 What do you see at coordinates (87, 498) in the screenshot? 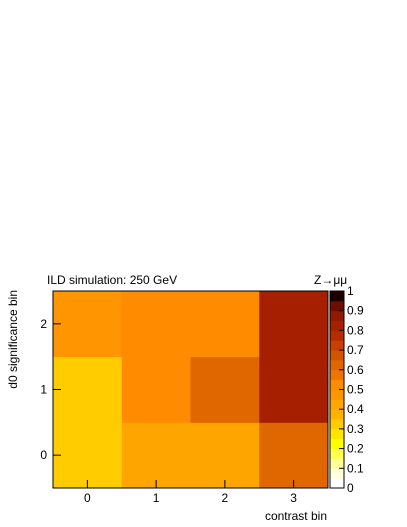
I see `x-tick-label: 0` at bounding box center [87, 498].